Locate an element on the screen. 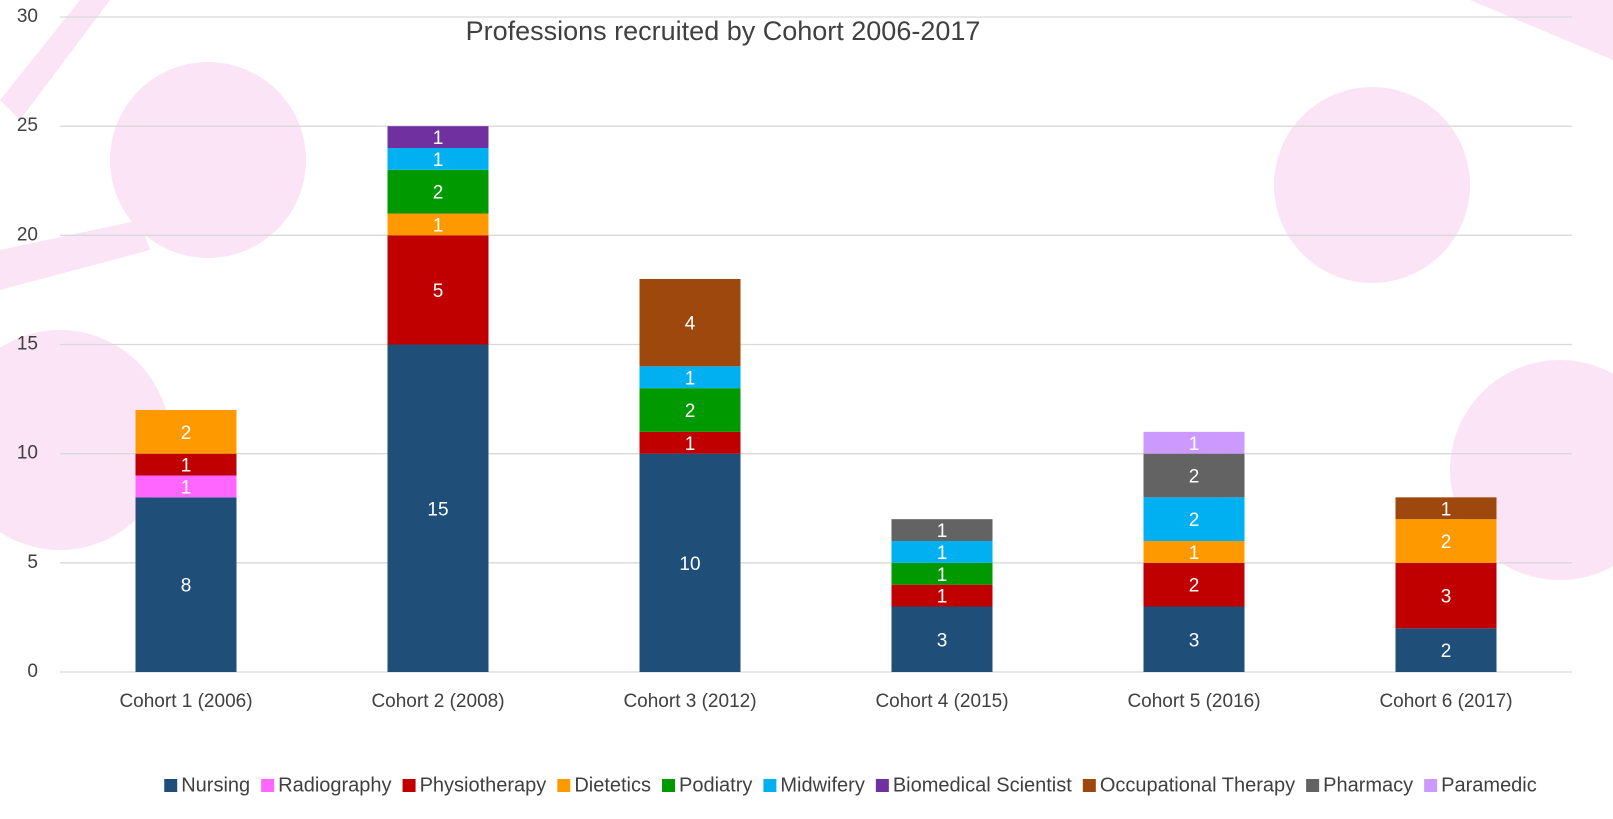  data-label: 15 is located at coordinates (437, 509).